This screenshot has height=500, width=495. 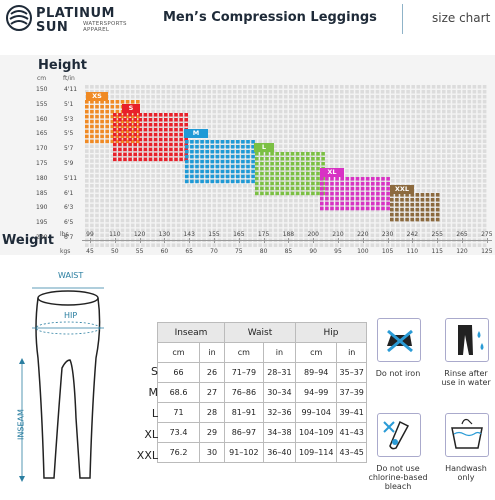 I want to click on height-tick-ft: 5'9, so click(x=69, y=163).